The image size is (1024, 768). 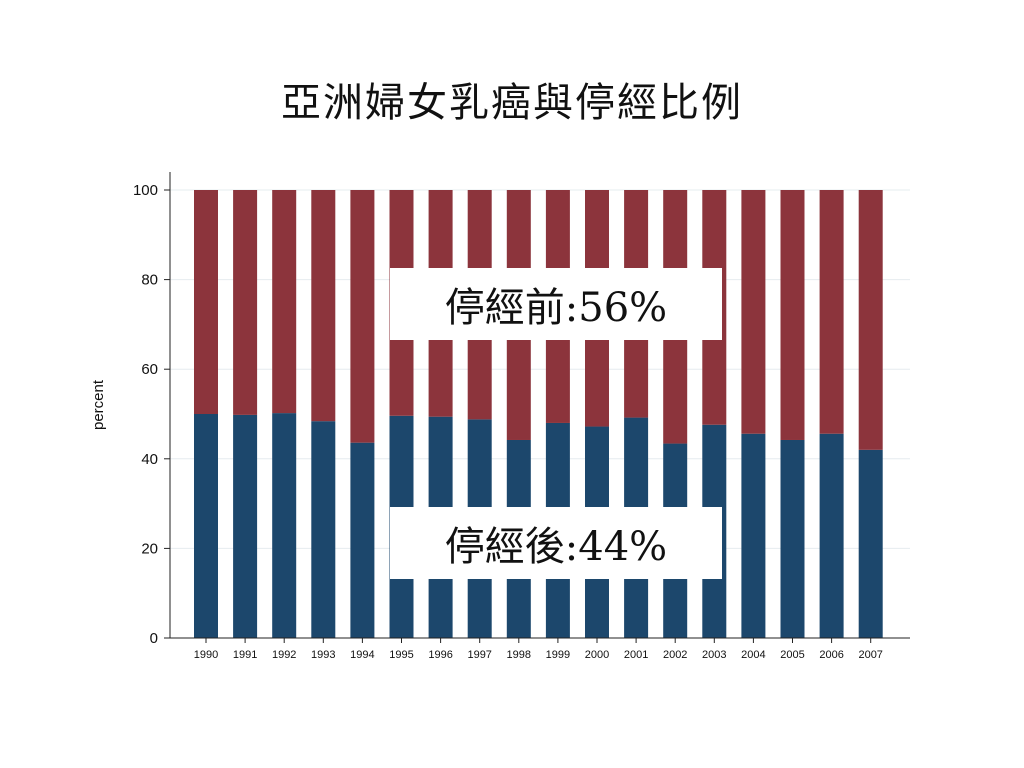 What do you see at coordinates (284, 525) in the screenshot?
I see `bar-1992-s0` at bounding box center [284, 525].